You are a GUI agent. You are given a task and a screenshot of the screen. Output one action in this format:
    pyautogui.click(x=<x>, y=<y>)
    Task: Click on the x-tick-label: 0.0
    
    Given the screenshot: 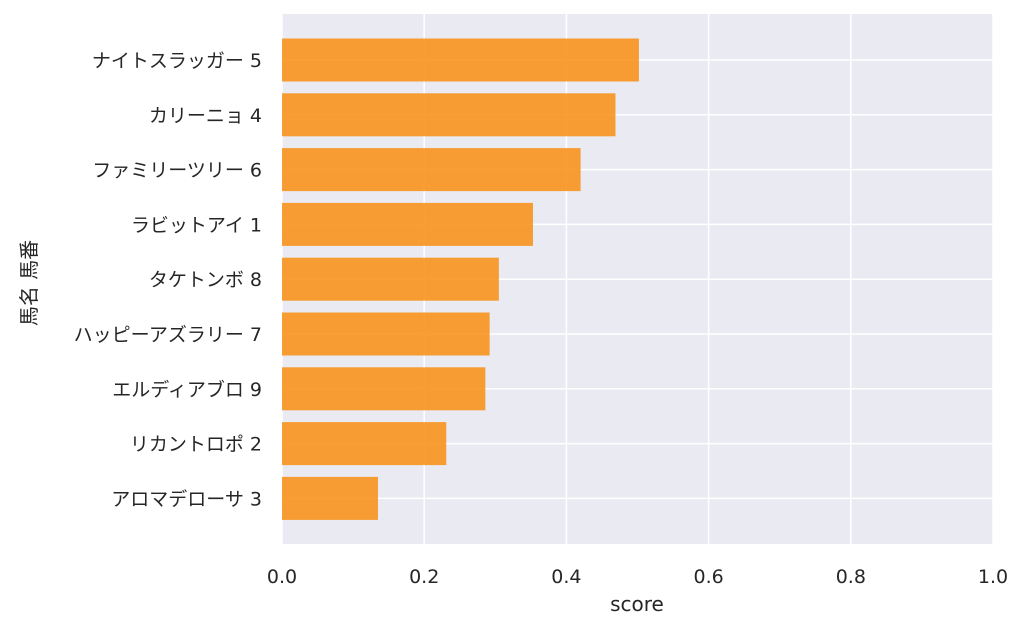 What is the action you would take?
    pyautogui.click(x=282, y=577)
    